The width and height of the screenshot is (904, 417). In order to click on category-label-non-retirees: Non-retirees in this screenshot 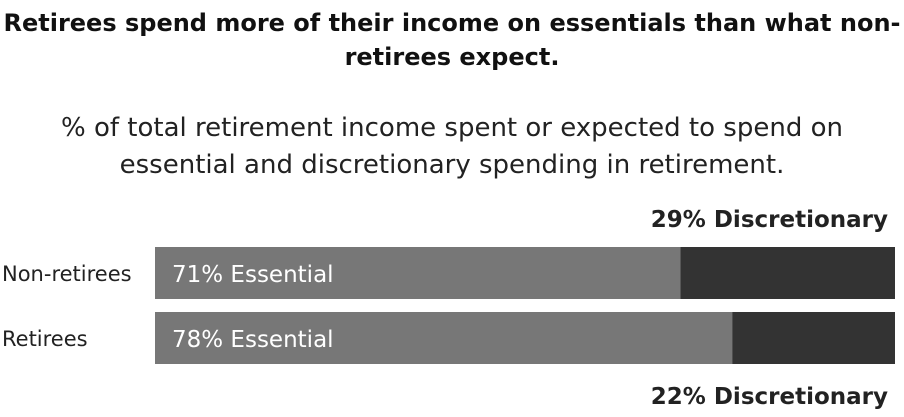, I will do `click(67, 274)`.